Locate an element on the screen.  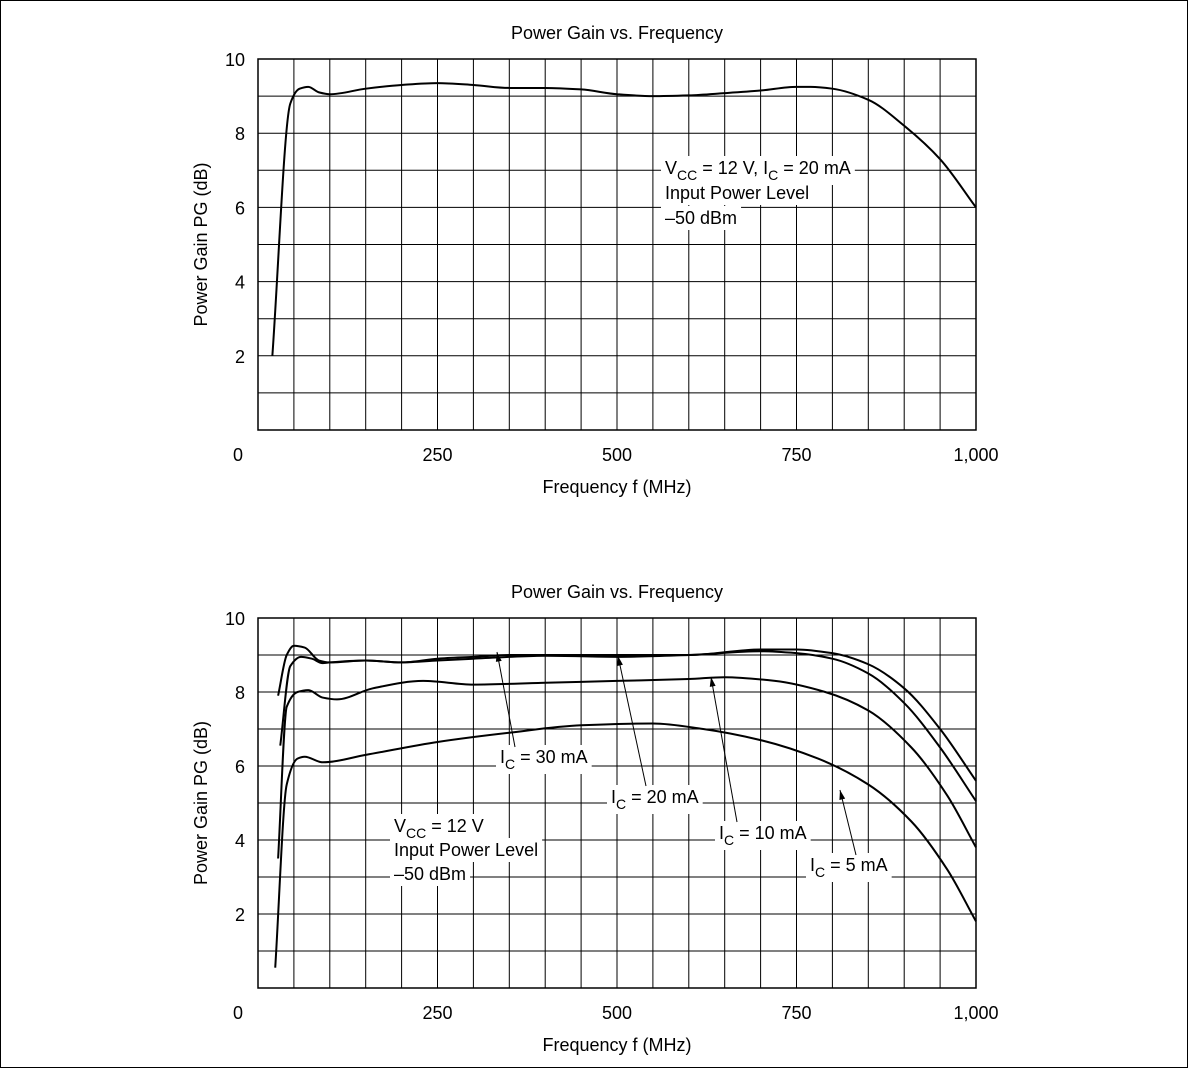
series-label-part: = 5 mA is located at coordinates (856, 865).